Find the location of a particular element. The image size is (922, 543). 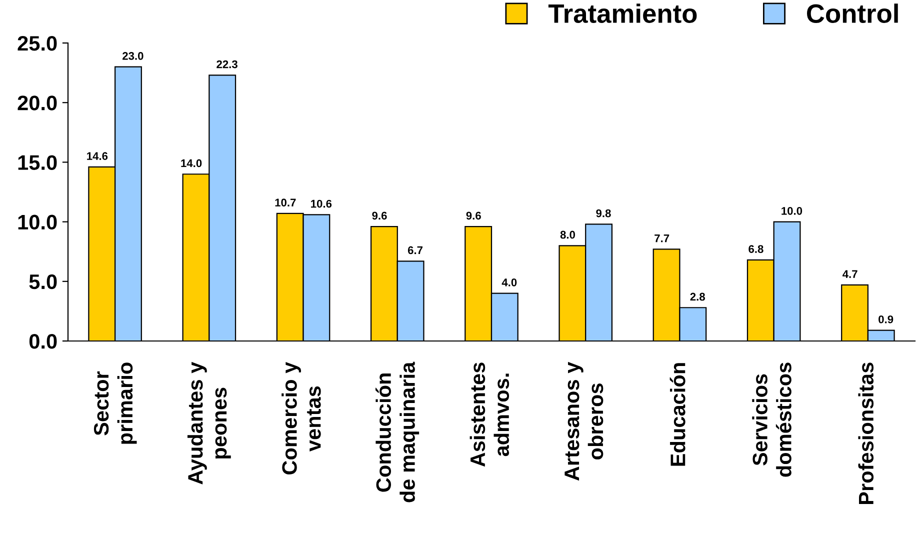

x-tick-label: Profesionsitas is located at coordinates (866, 433).